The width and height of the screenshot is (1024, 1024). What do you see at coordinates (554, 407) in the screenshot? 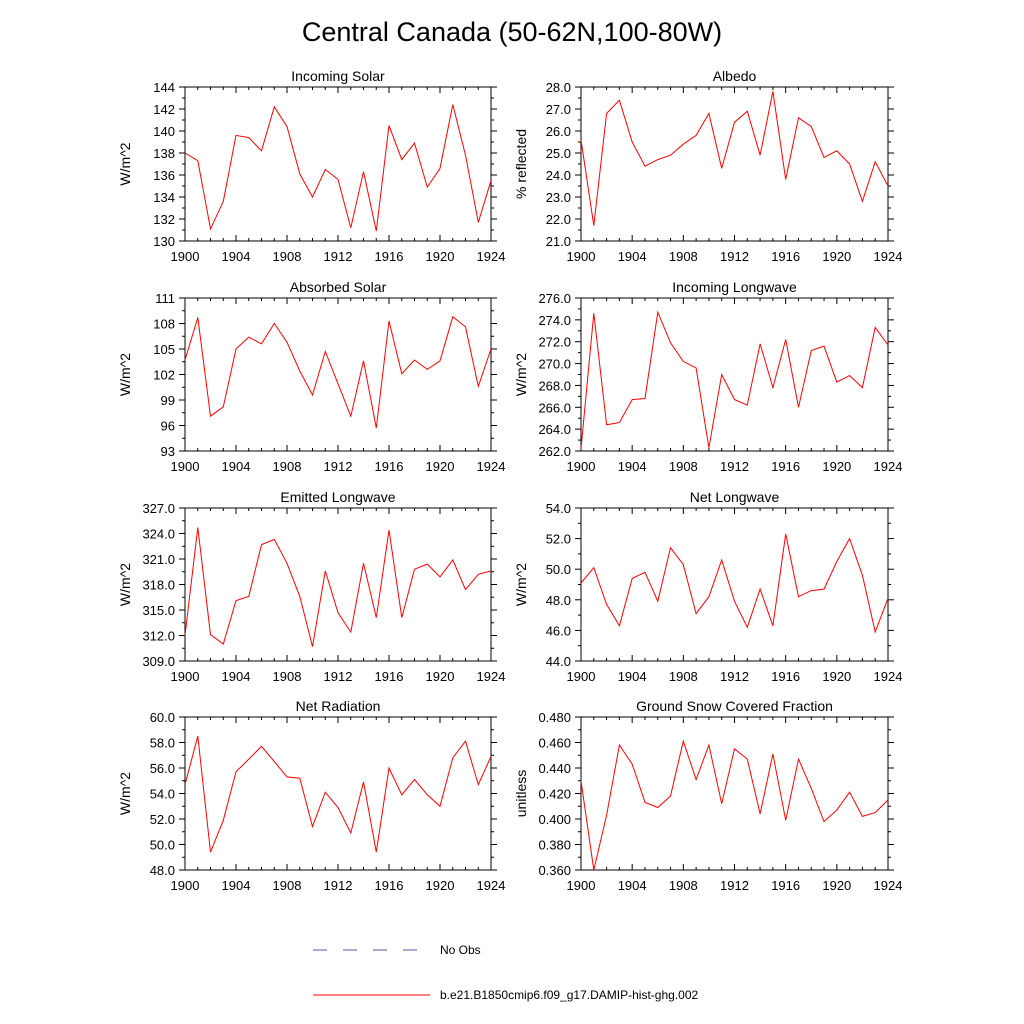
I see `y-tick-label: 266.0` at bounding box center [554, 407].